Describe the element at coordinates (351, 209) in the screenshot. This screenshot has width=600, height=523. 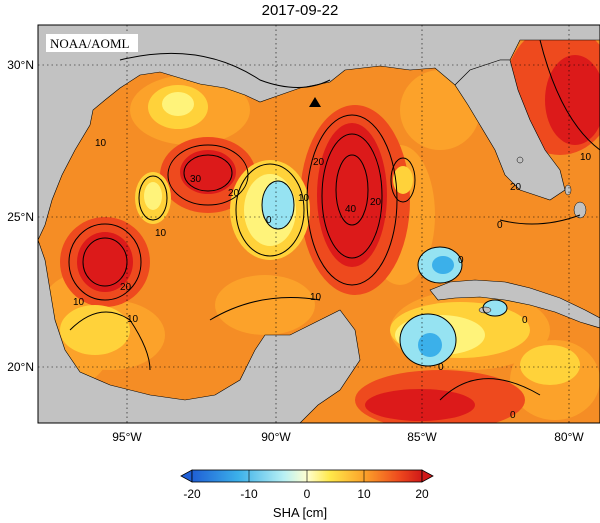
I see `contour-label: 40` at that location.